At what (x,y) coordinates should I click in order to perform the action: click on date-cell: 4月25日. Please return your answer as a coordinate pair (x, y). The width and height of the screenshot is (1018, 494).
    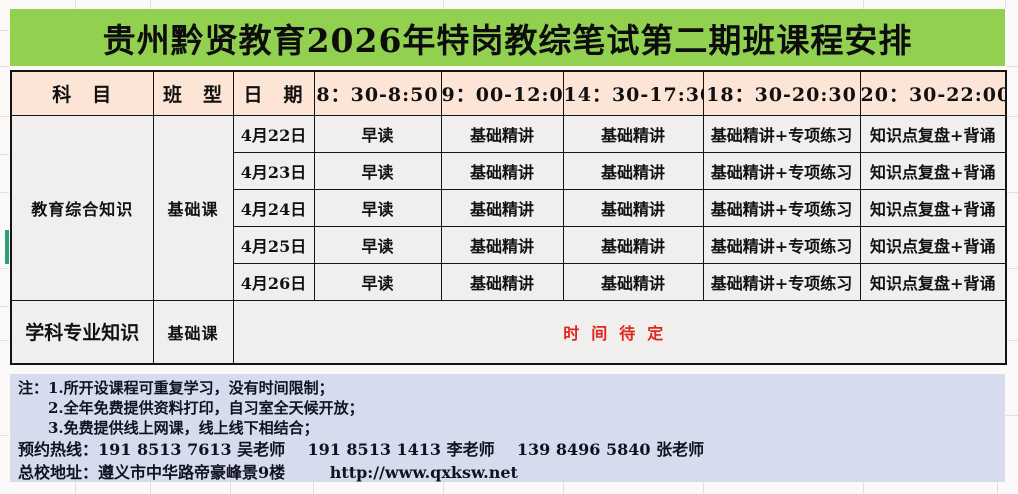
    Looking at the image, I should click on (273, 244).